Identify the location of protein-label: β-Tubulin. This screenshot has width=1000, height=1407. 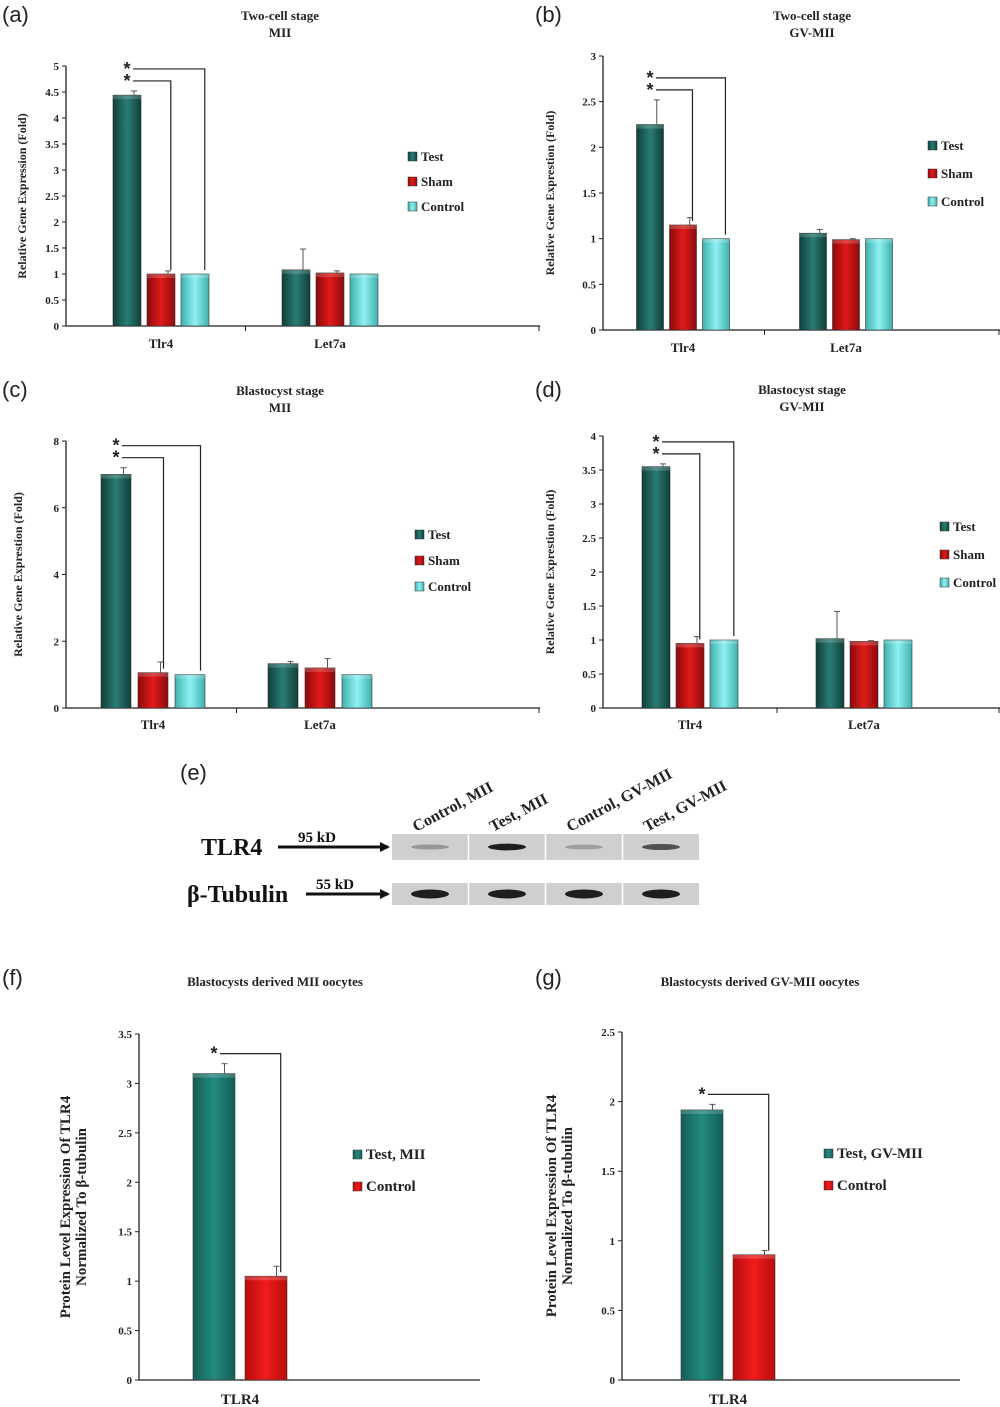
(237, 895).